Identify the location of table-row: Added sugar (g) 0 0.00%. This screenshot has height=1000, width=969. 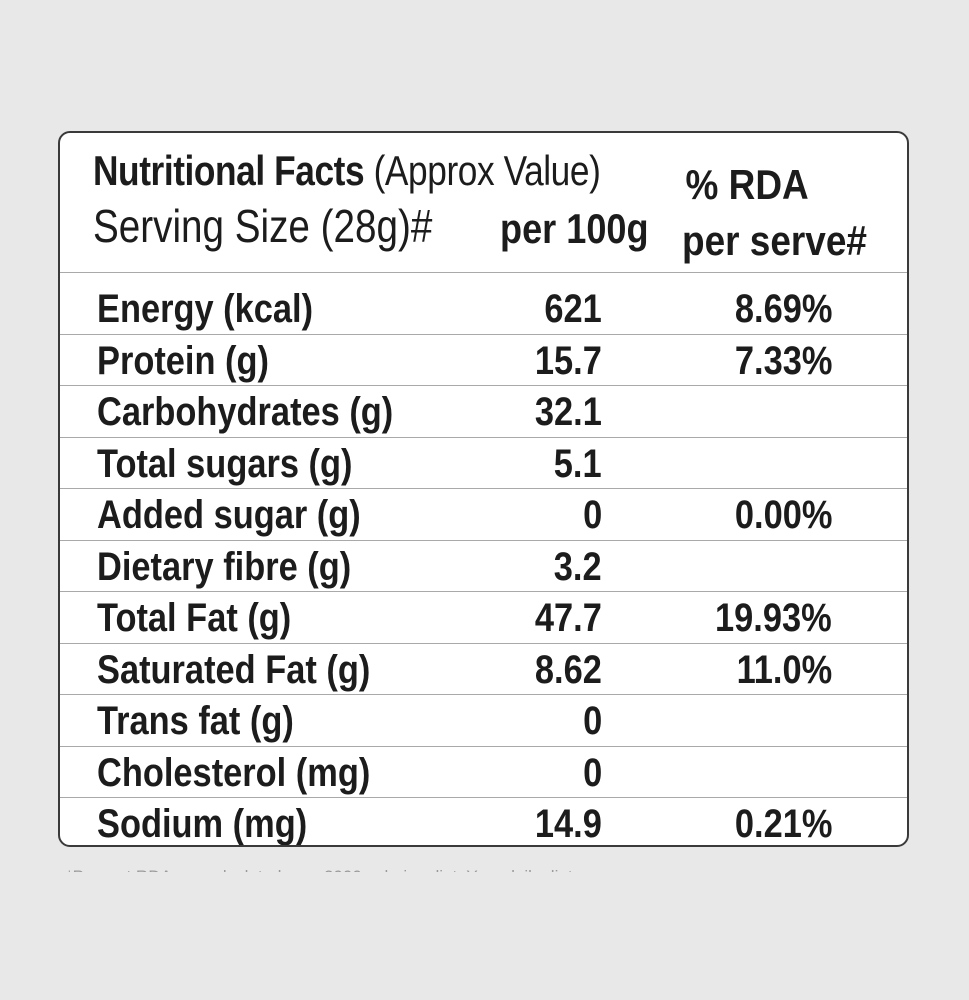
(483, 515).